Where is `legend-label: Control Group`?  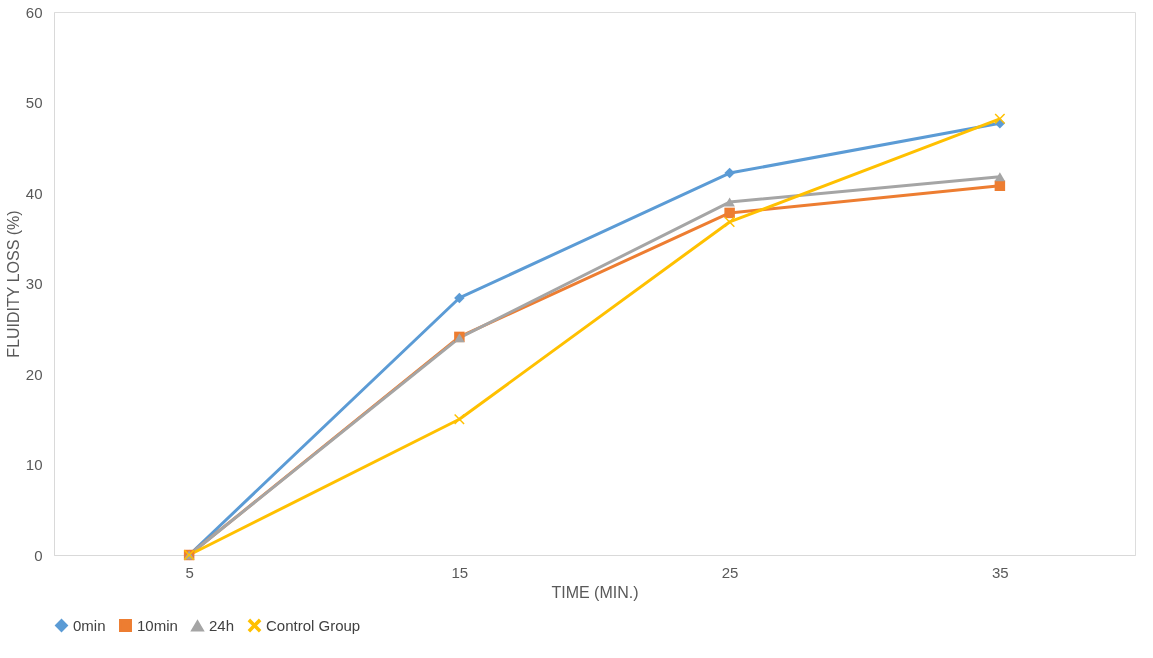 legend-label: Control Group is located at coordinates (313, 625).